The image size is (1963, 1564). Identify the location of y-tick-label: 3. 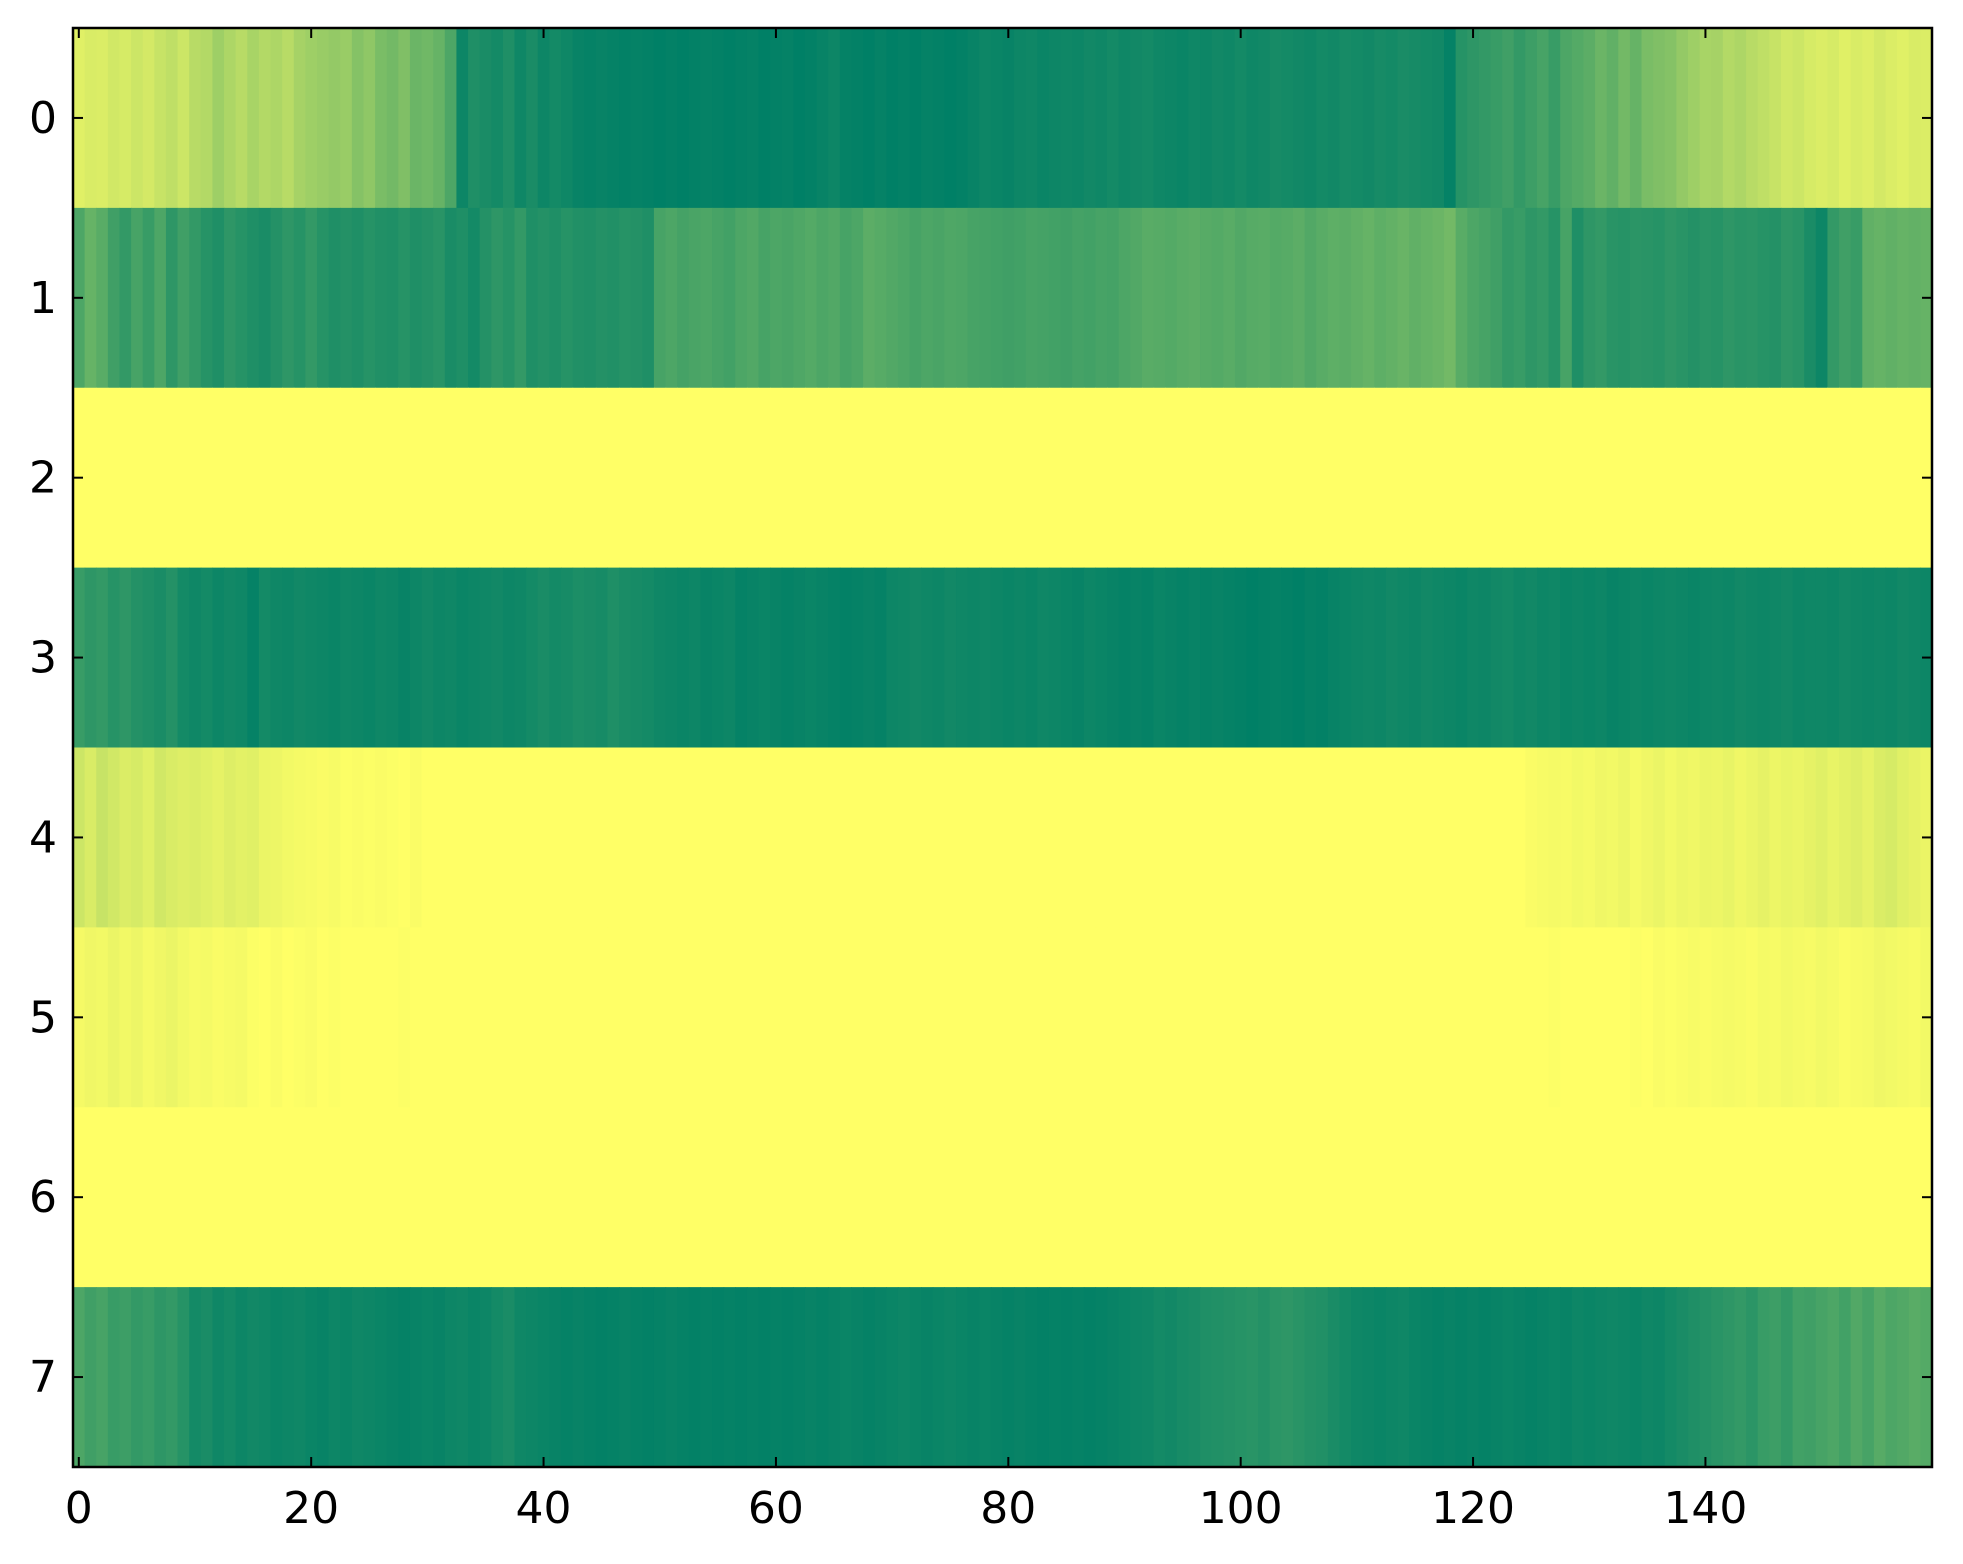
(43, 658).